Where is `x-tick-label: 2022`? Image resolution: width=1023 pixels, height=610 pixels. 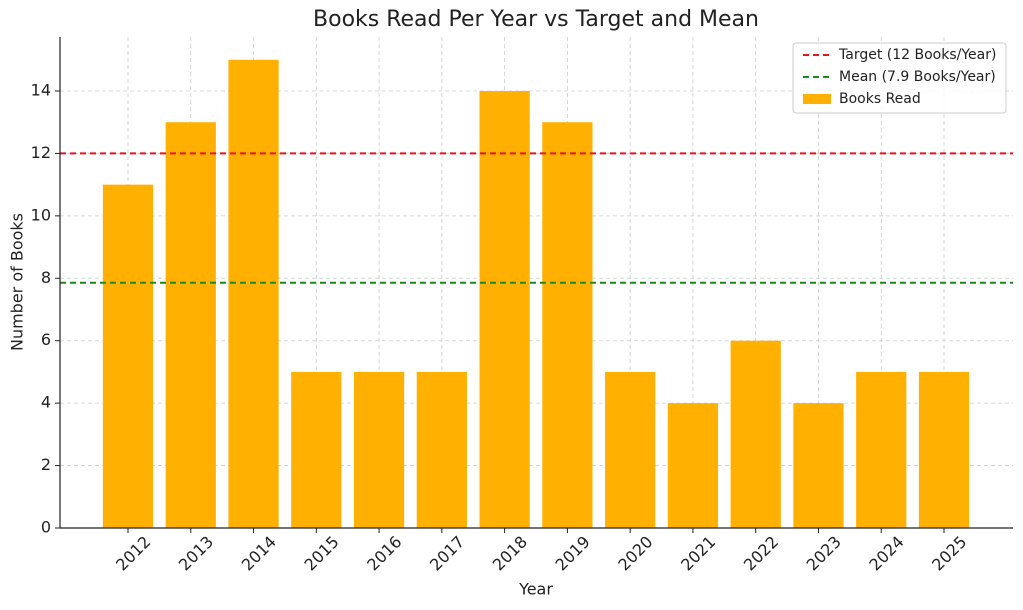
x-tick-label: 2022 is located at coordinates (761, 553).